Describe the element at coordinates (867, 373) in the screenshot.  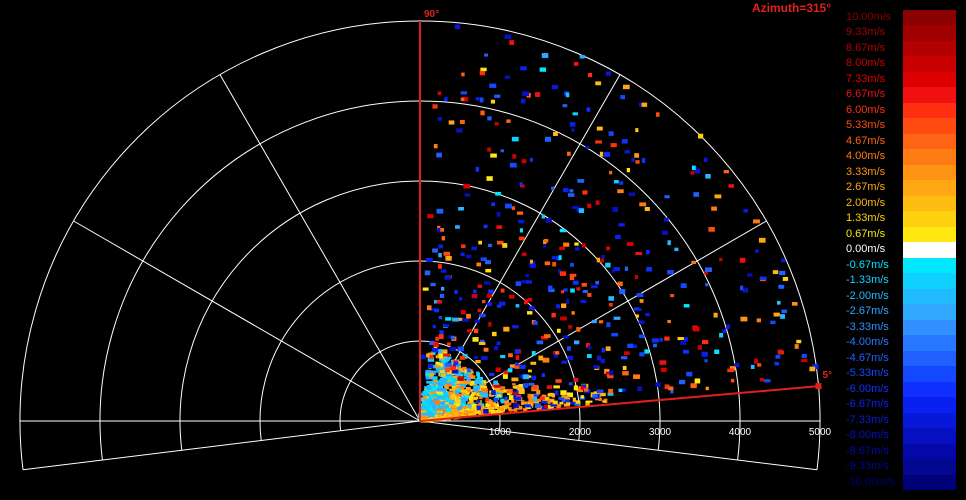
I see `legend-label: -5.33m/s` at that location.